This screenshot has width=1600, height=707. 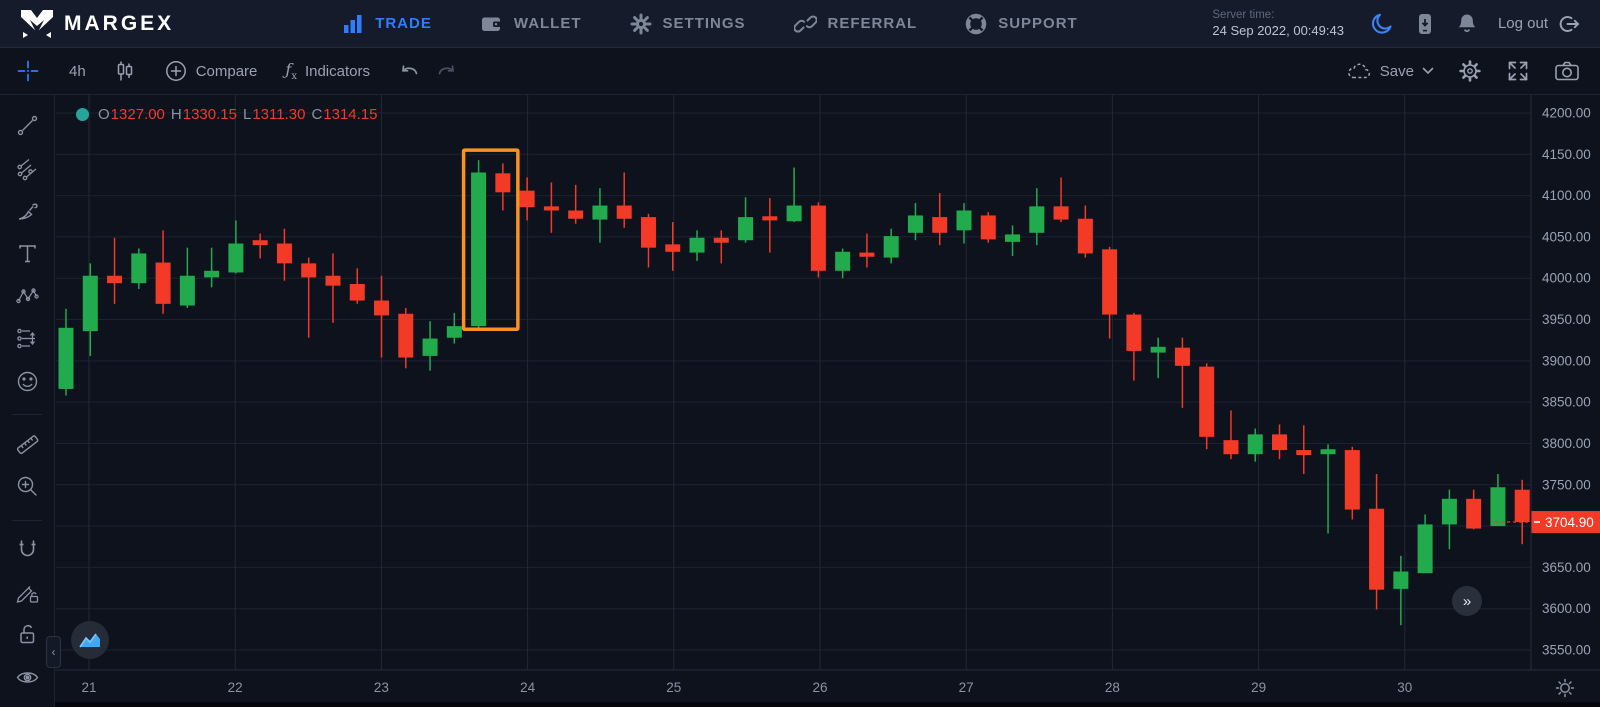 I want to click on save-layout-button: Save, so click(x=1390, y=71).